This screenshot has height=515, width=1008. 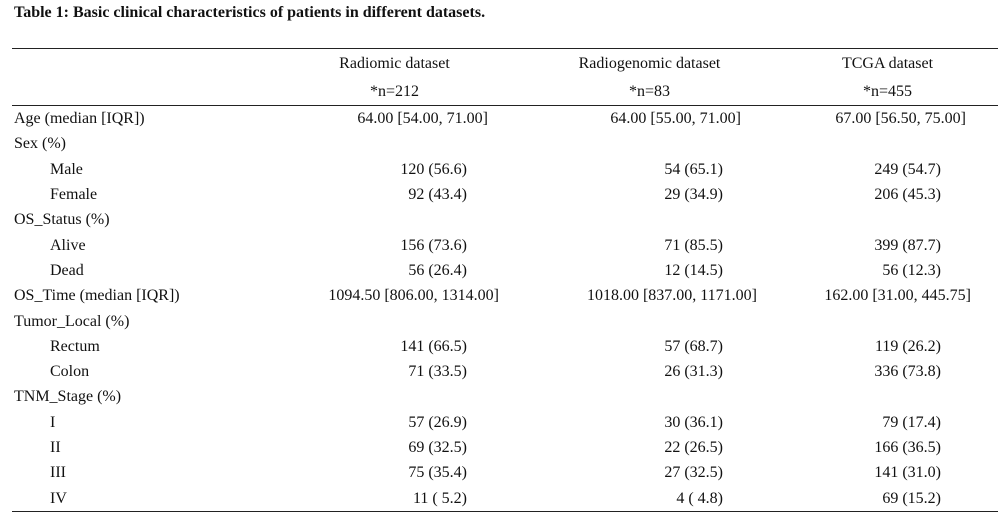 What do you see at coordinates (649, 63) in the screenshot?
I see `header-radiogenomic-dataset: Radiogenomic dataset` at bounding box center [649, 63].